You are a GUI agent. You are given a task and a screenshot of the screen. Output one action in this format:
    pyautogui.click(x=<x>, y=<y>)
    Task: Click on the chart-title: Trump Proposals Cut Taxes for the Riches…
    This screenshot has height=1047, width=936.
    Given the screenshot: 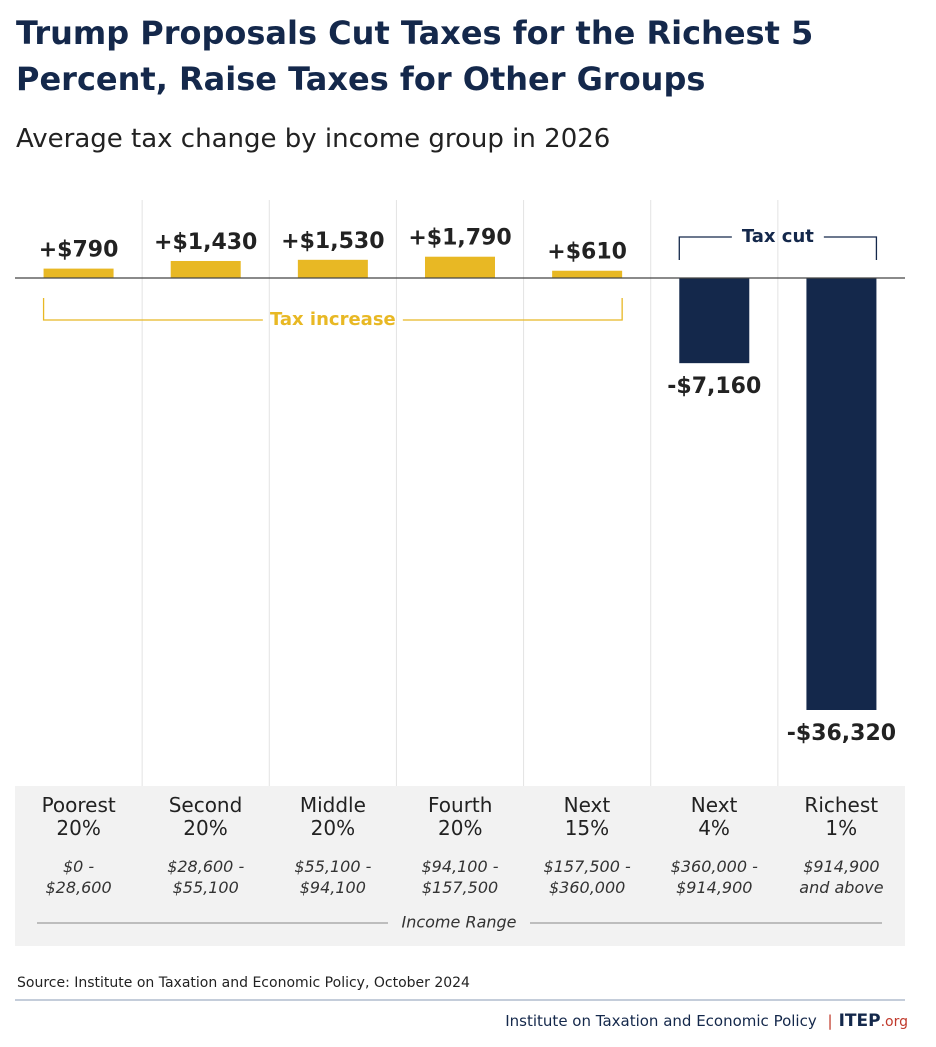 What is the action you would take?
    pyautogui.click(x=415, y=56)
    